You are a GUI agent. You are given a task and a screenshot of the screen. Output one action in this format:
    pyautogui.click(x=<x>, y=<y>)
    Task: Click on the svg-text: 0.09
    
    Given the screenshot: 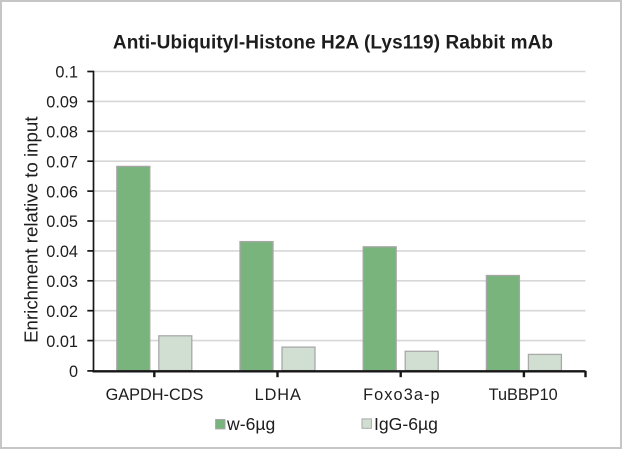 What is the action you would take?
    pyautogui.click(x=62, y=103)
    